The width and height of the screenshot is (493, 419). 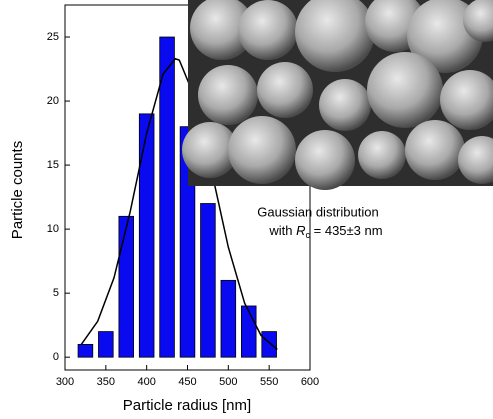 What do you see at coordinates (53, 165) in the screenshot?
I see `y-tick-label: 15` at bounding box center [53, 165].